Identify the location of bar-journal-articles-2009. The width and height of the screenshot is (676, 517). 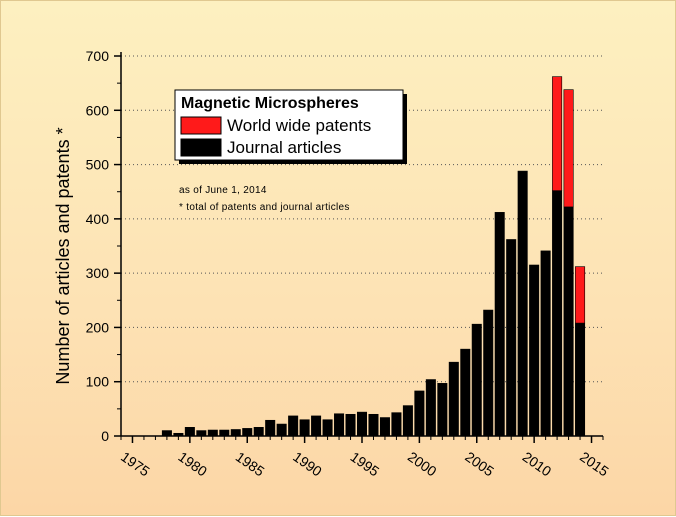
(522, 303).